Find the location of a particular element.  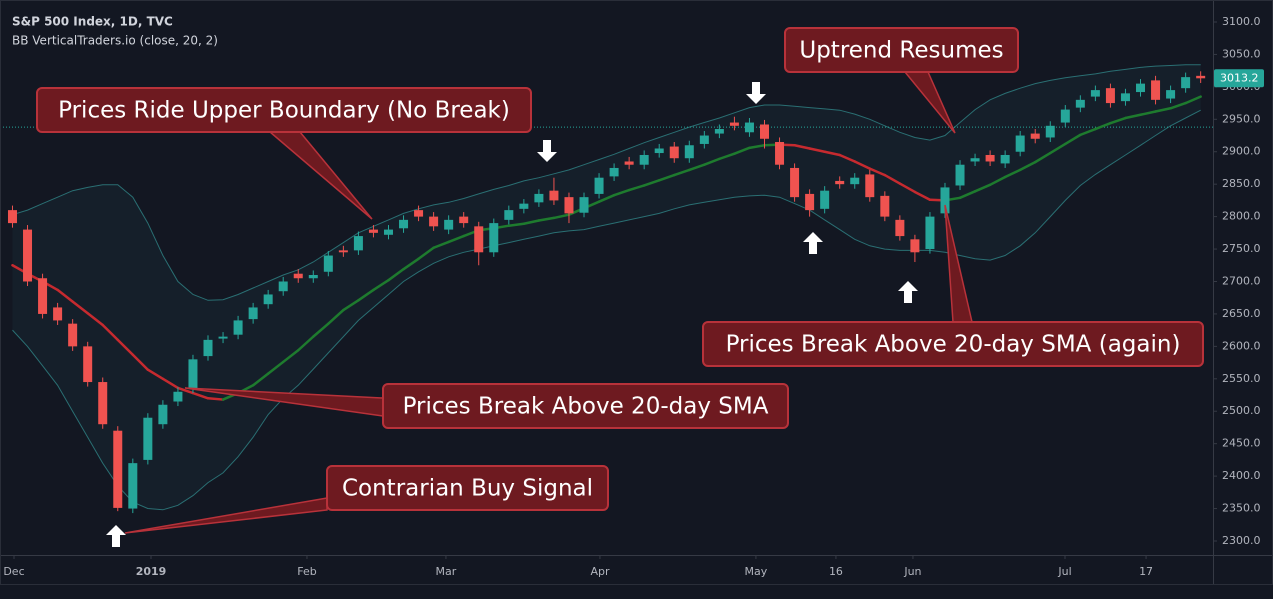

chart-title: S&P 500 Index, 1D, TVC is located at coordinates (92, 22).